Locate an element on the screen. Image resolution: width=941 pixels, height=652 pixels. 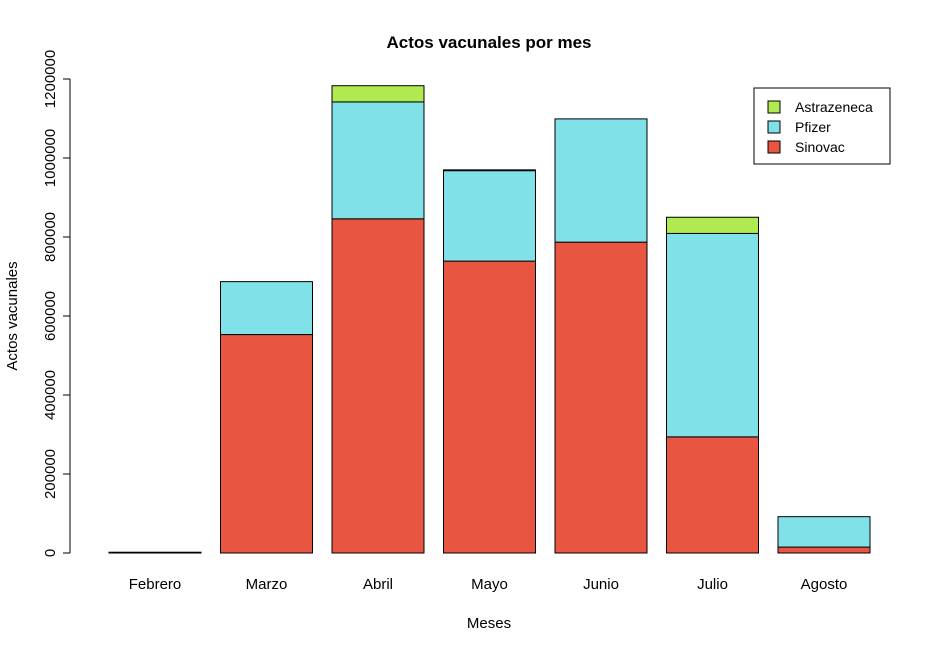
legend-swatch-sinovac is located at coordinates (774, 147).